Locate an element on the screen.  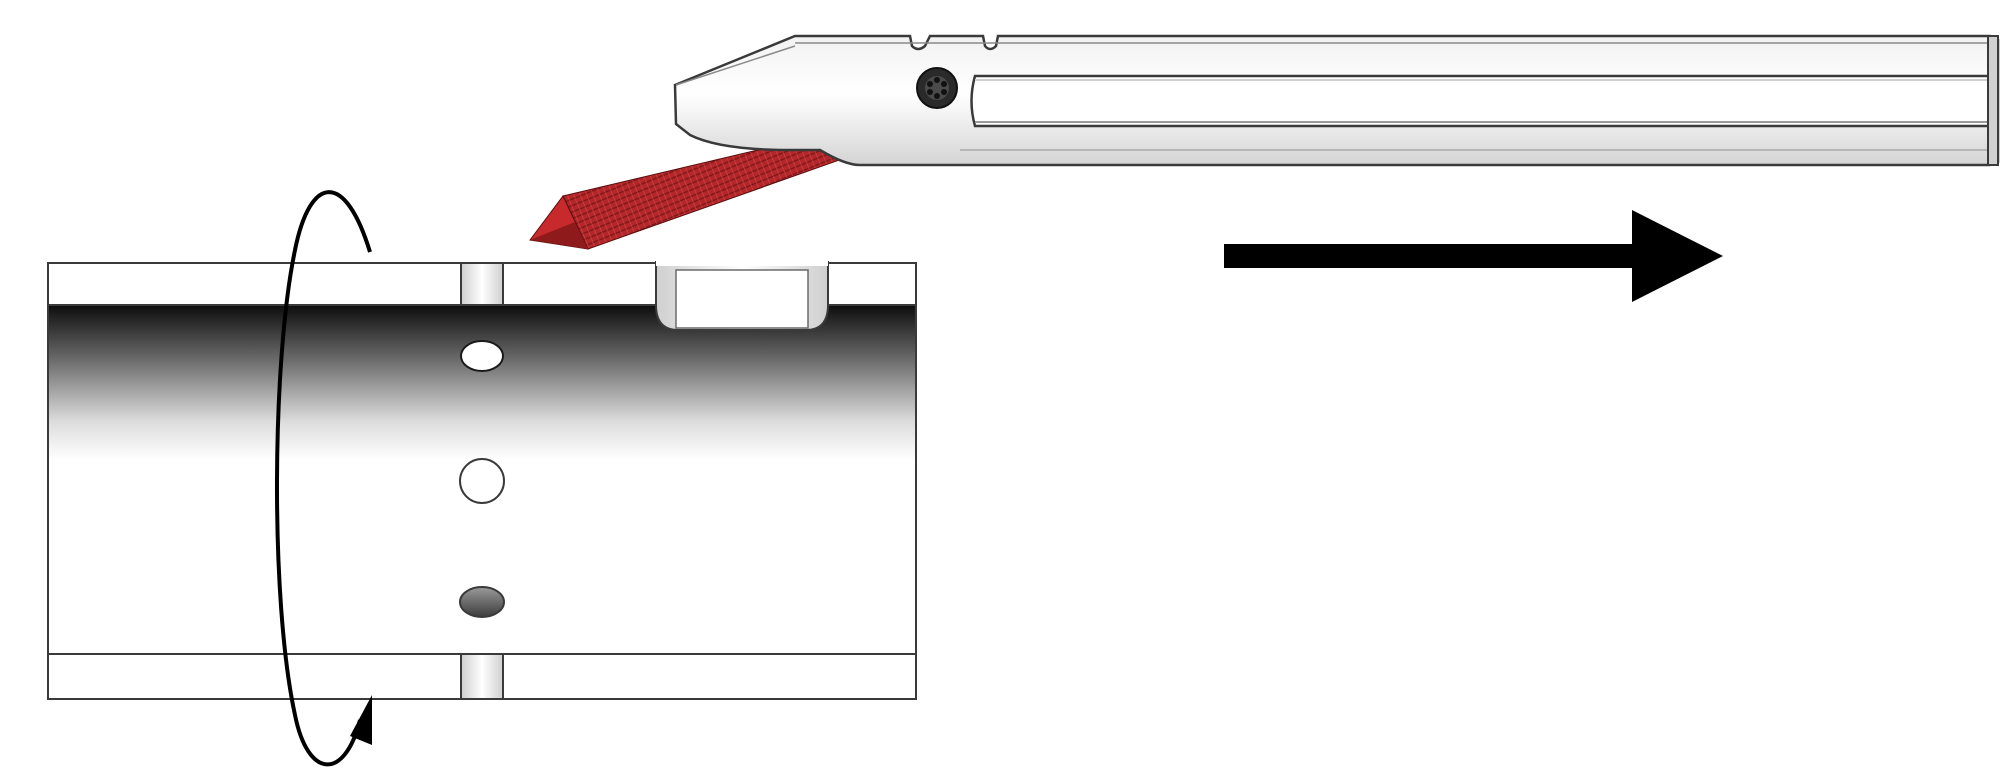
hole-middle is located at coordinates (482, 481).